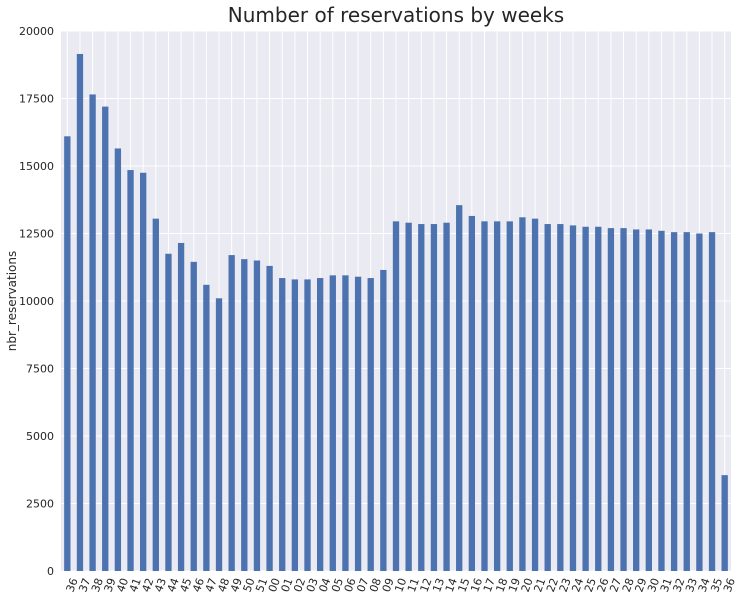 The width and height of the screenshot is (738, 603). Describe the element at coordinates (438, 585) in the screenshot. I see `x-tick-label: 13` at that location.